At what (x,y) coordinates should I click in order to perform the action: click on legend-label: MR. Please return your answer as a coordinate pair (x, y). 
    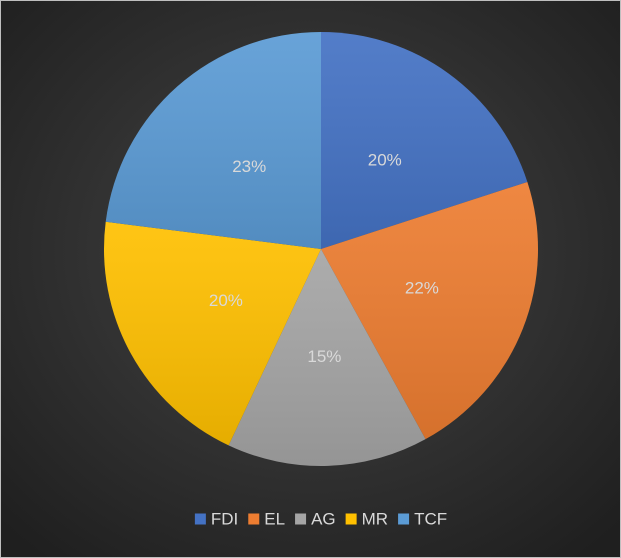
    Looking at the image, I should click on (375, 518).